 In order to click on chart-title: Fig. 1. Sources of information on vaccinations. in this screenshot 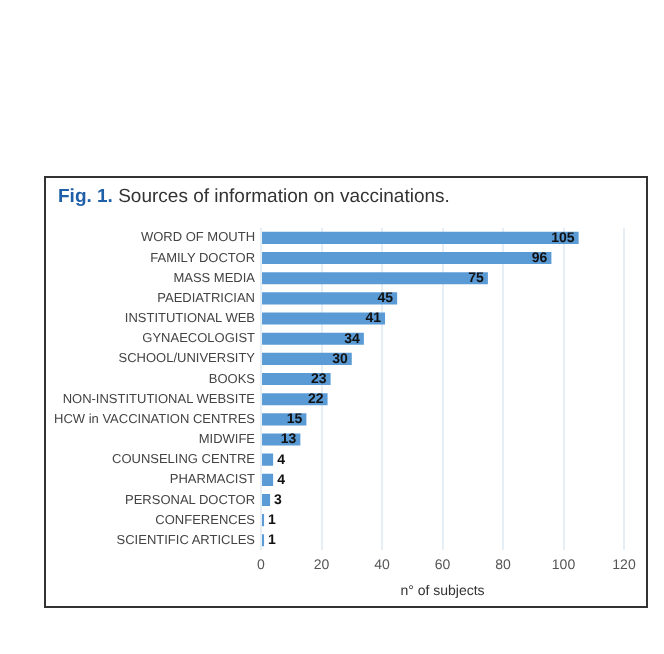, I will do `click(254, 197)`.